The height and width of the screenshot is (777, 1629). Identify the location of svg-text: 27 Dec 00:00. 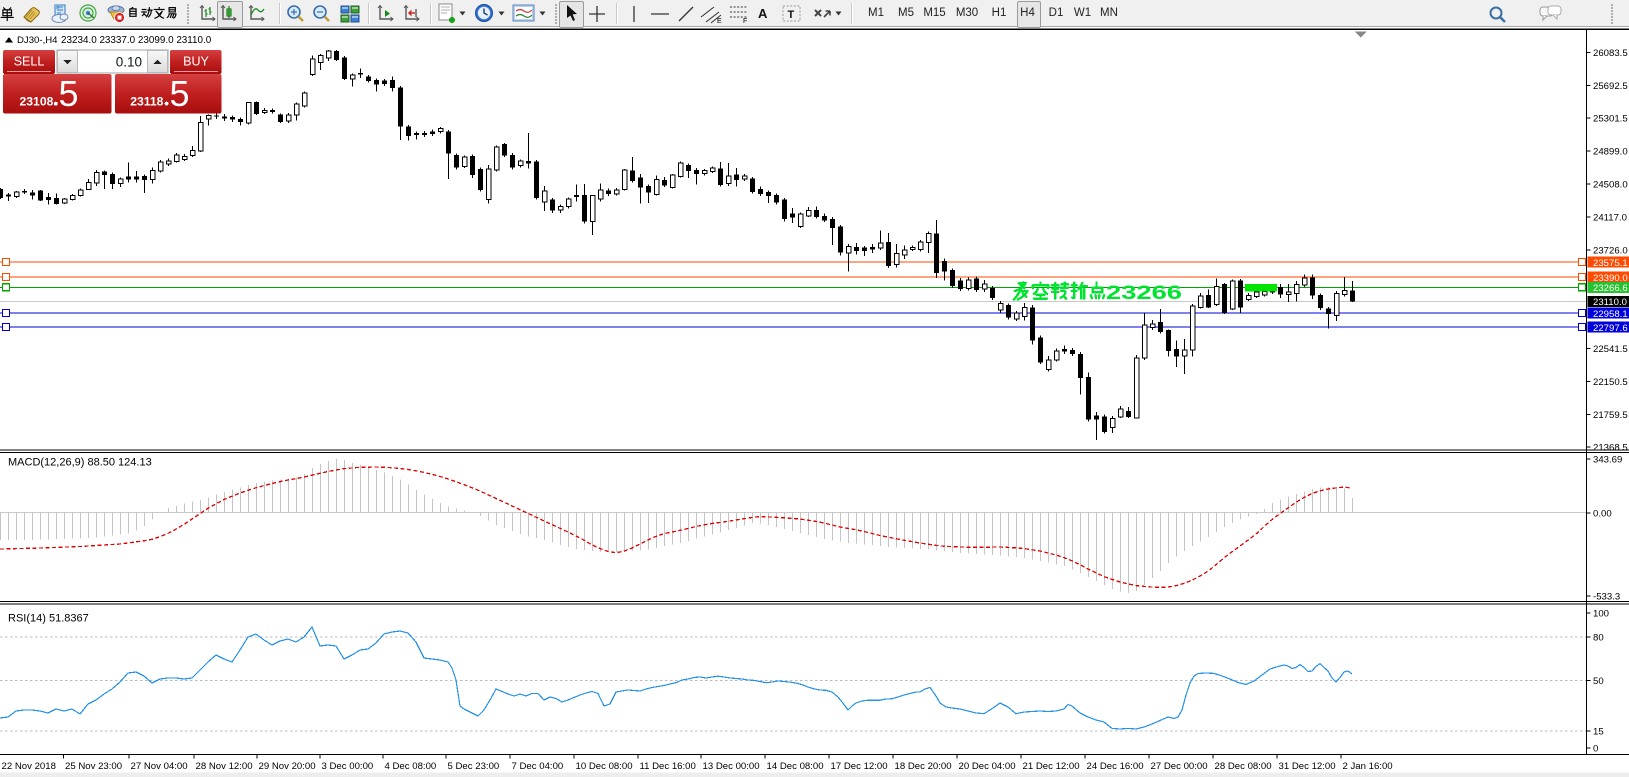
(1179, 766).